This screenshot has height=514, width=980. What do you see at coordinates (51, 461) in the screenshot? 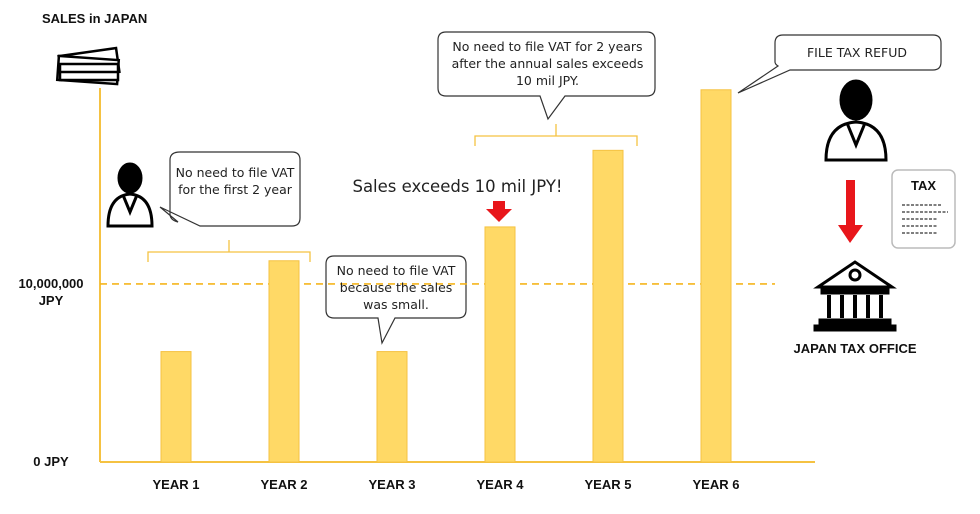
I see `y-tick-label: 0 JPY` at bounding box center [51, 461].